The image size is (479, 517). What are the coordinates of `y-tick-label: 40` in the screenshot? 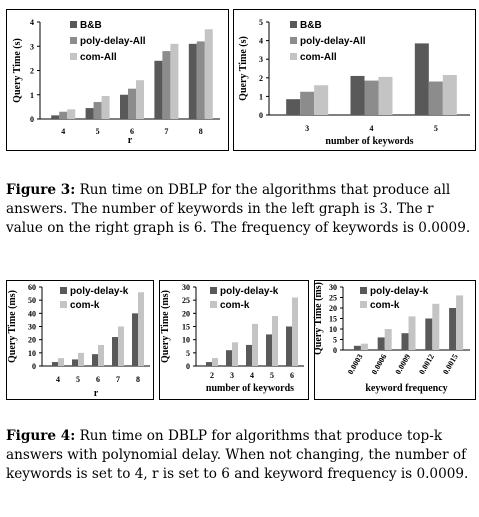 It's located at (32, 313).